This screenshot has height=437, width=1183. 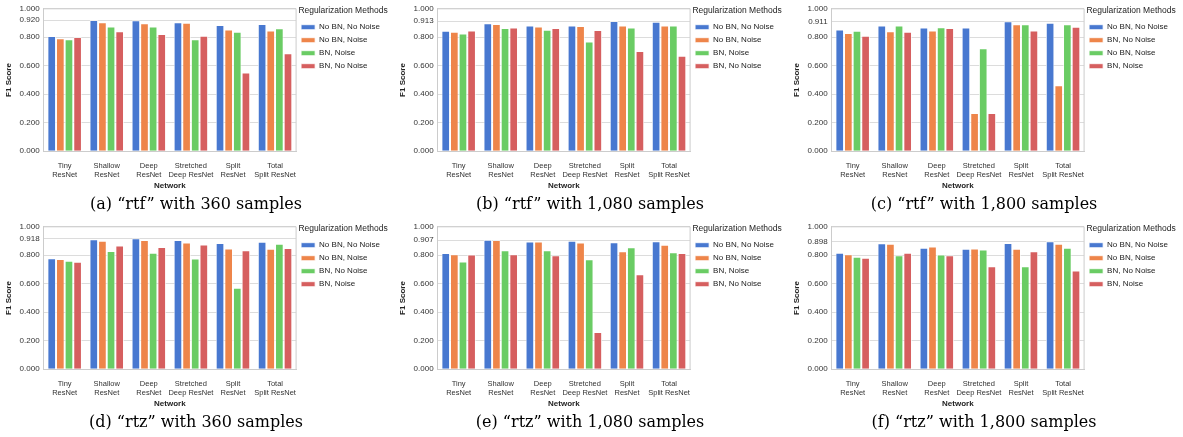 What do you see at coordinates (30, 20) in the screenshot?
I see `y-tick-label: 0.920` at bounding box center [30, 20].